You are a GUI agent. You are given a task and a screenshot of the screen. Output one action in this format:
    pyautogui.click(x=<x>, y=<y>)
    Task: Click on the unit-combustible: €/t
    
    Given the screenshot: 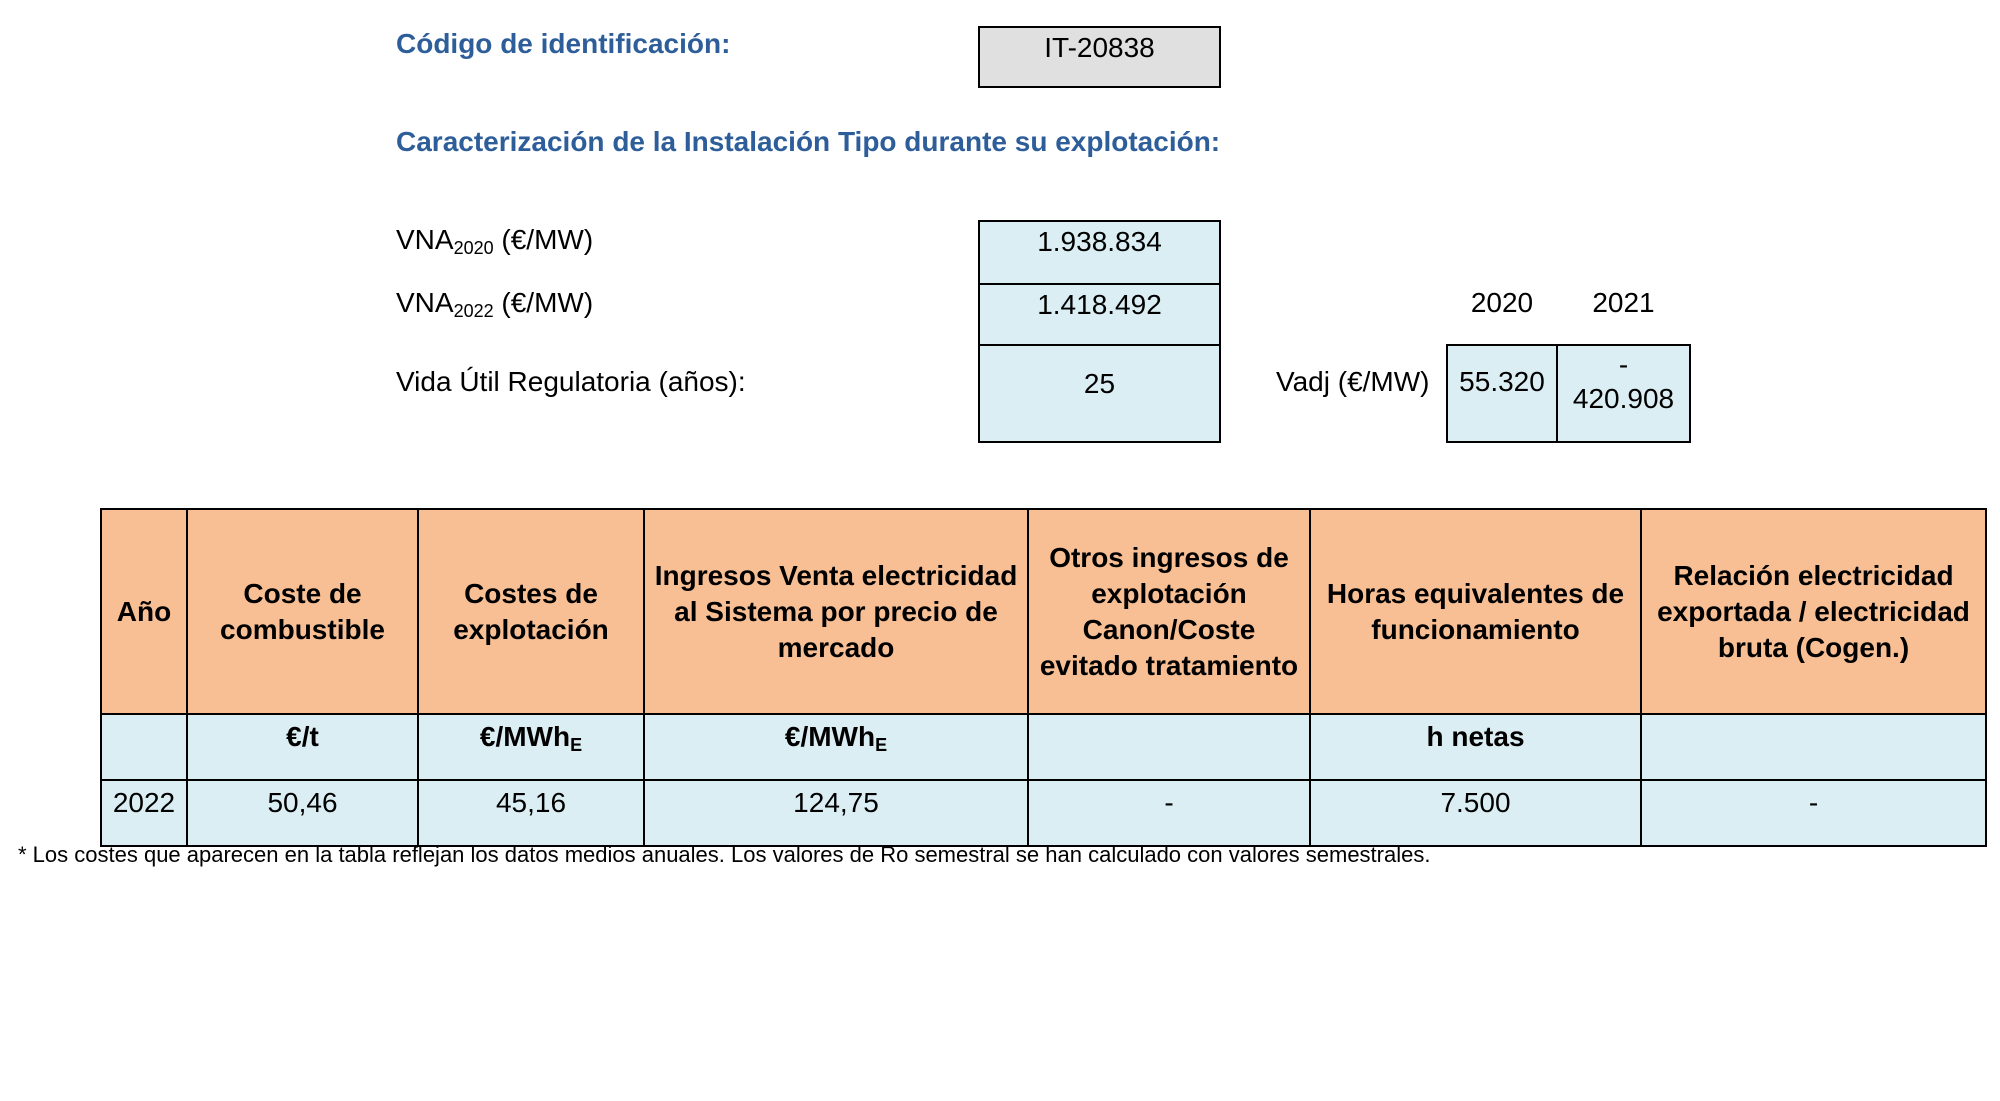 What is the action you would take?
    pyautogui.click(x=302, y=747)
    